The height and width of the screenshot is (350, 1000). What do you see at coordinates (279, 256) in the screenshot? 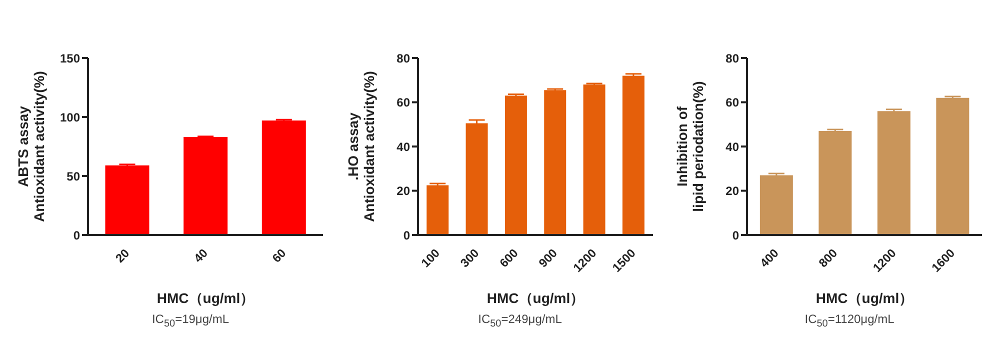
I see `x-tick-label: 60` at bounding box center [279, 256].